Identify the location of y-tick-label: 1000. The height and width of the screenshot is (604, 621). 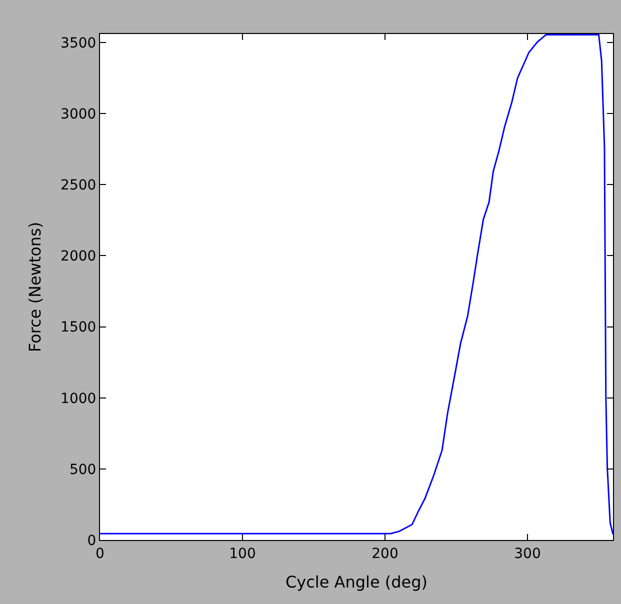
(78, 398).